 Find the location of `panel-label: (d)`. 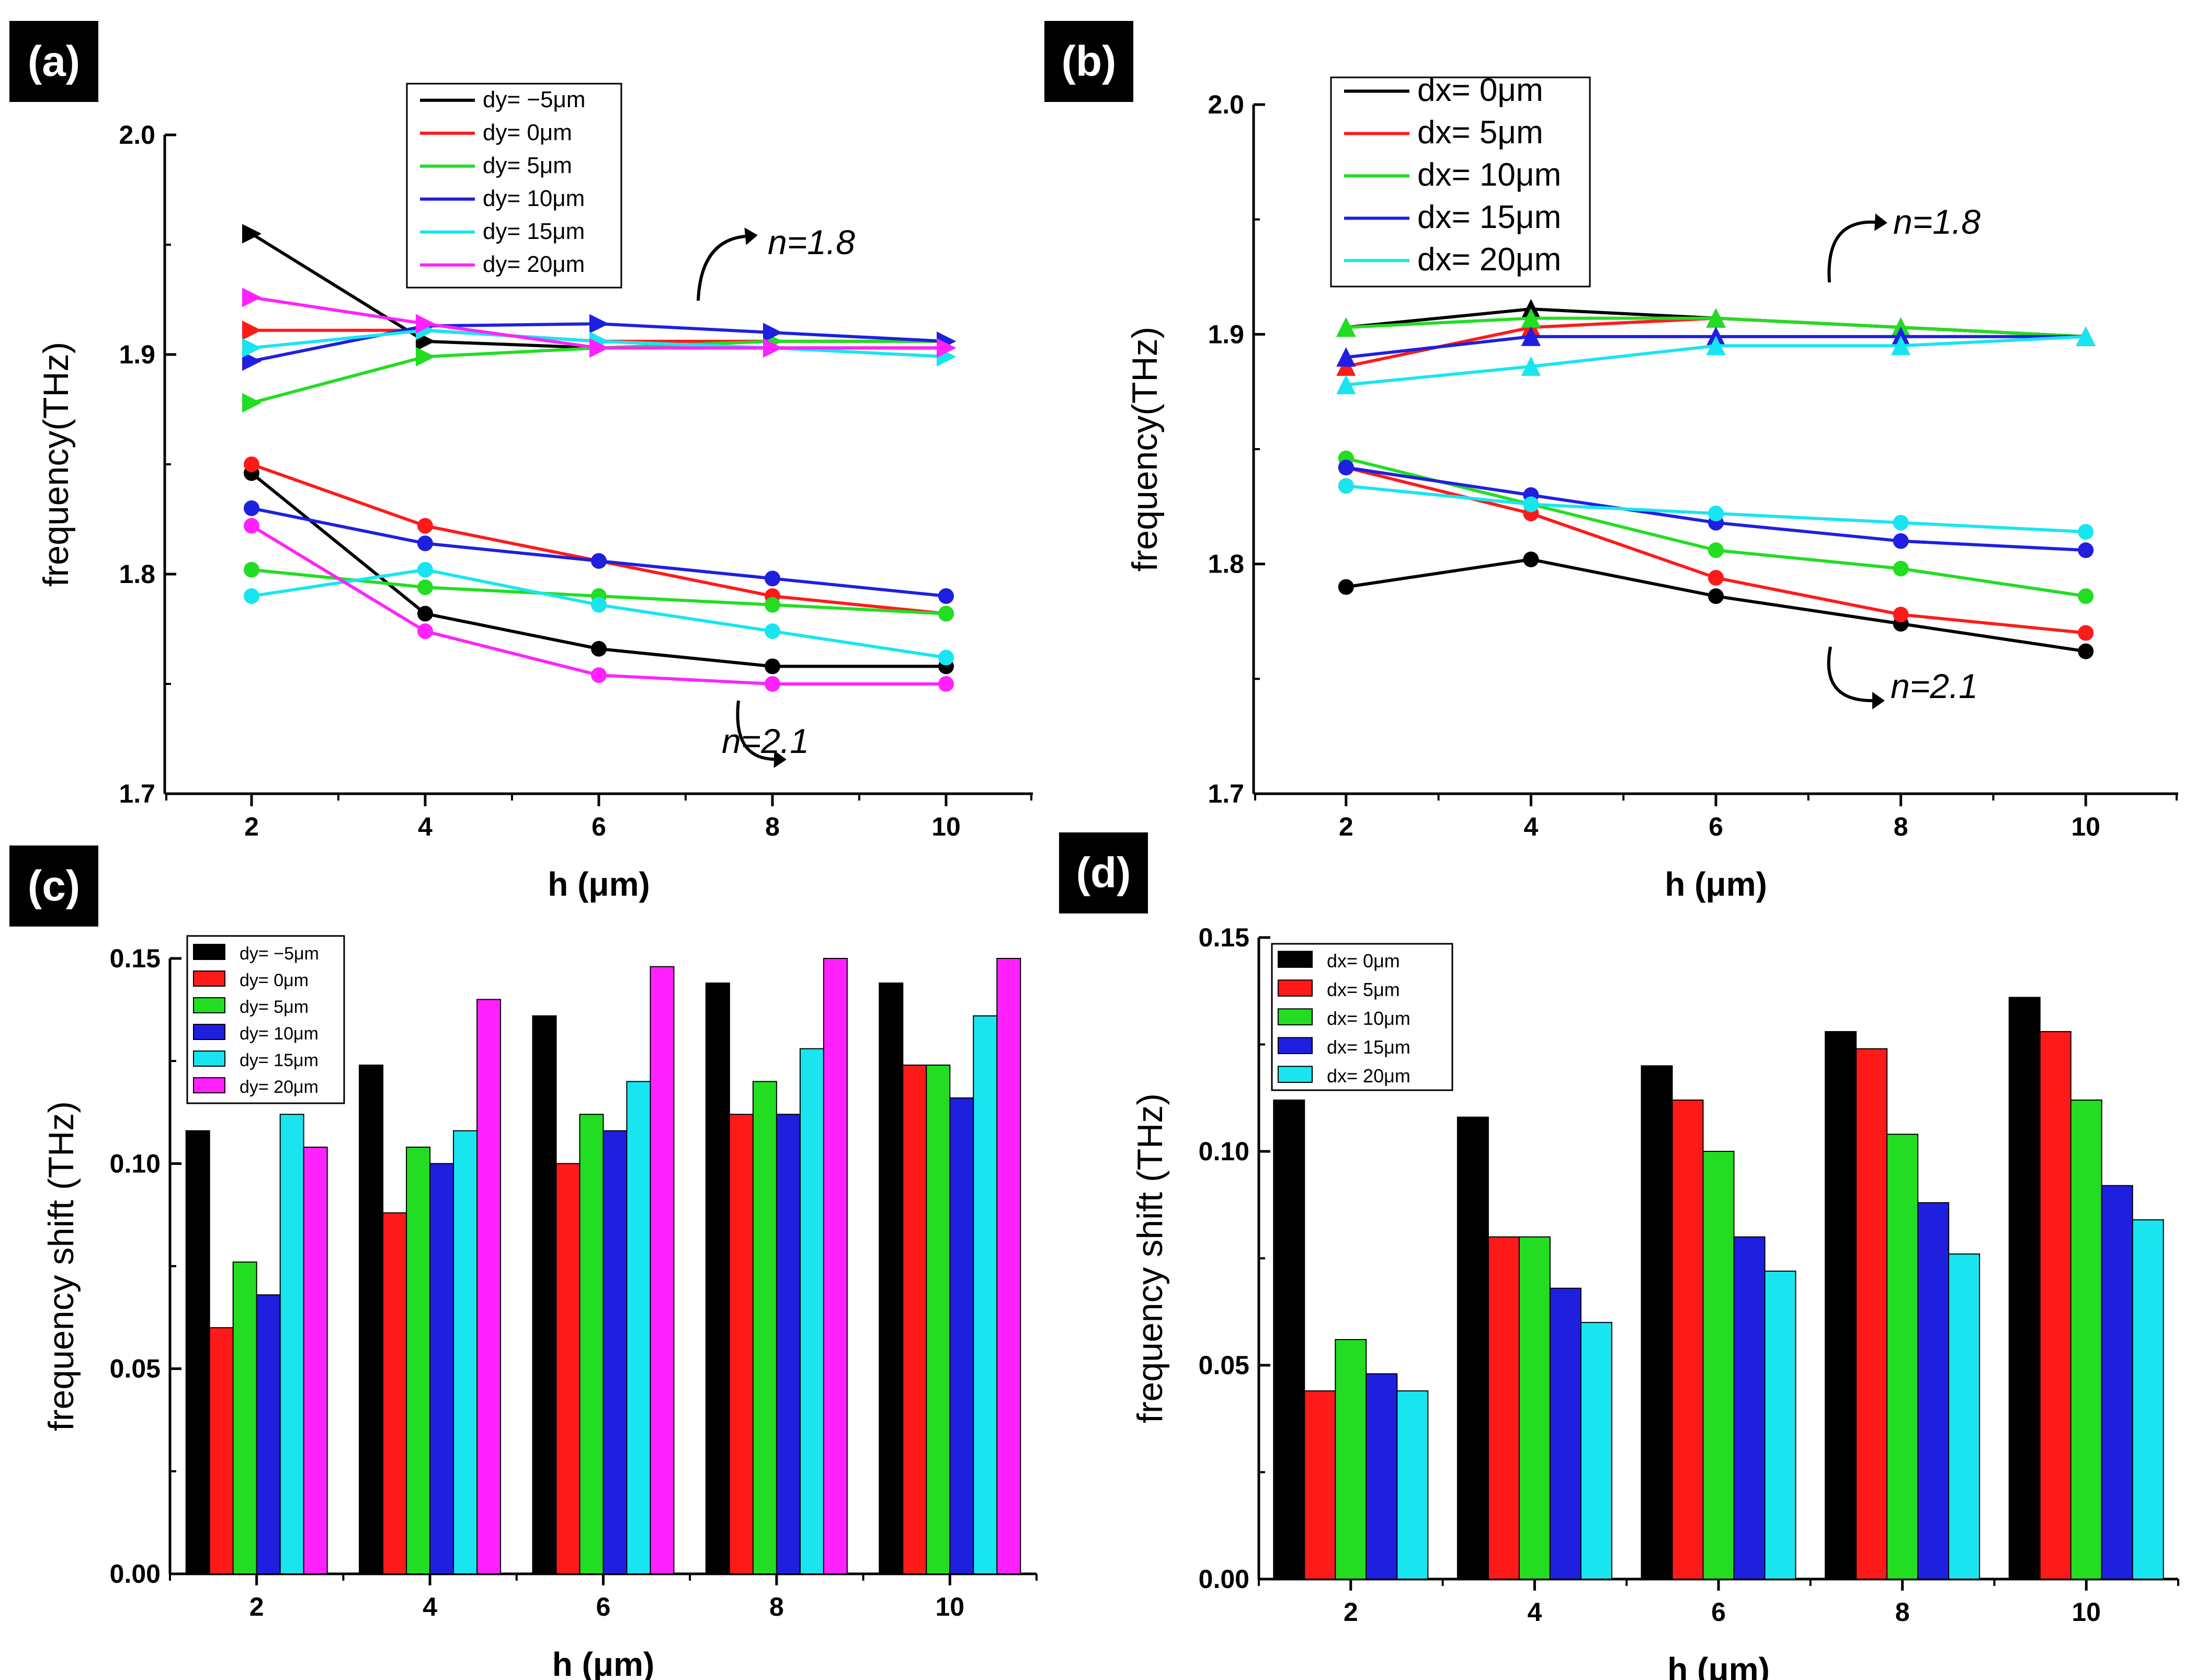

panel-label: (d) is located at coordinates (1104, 873).